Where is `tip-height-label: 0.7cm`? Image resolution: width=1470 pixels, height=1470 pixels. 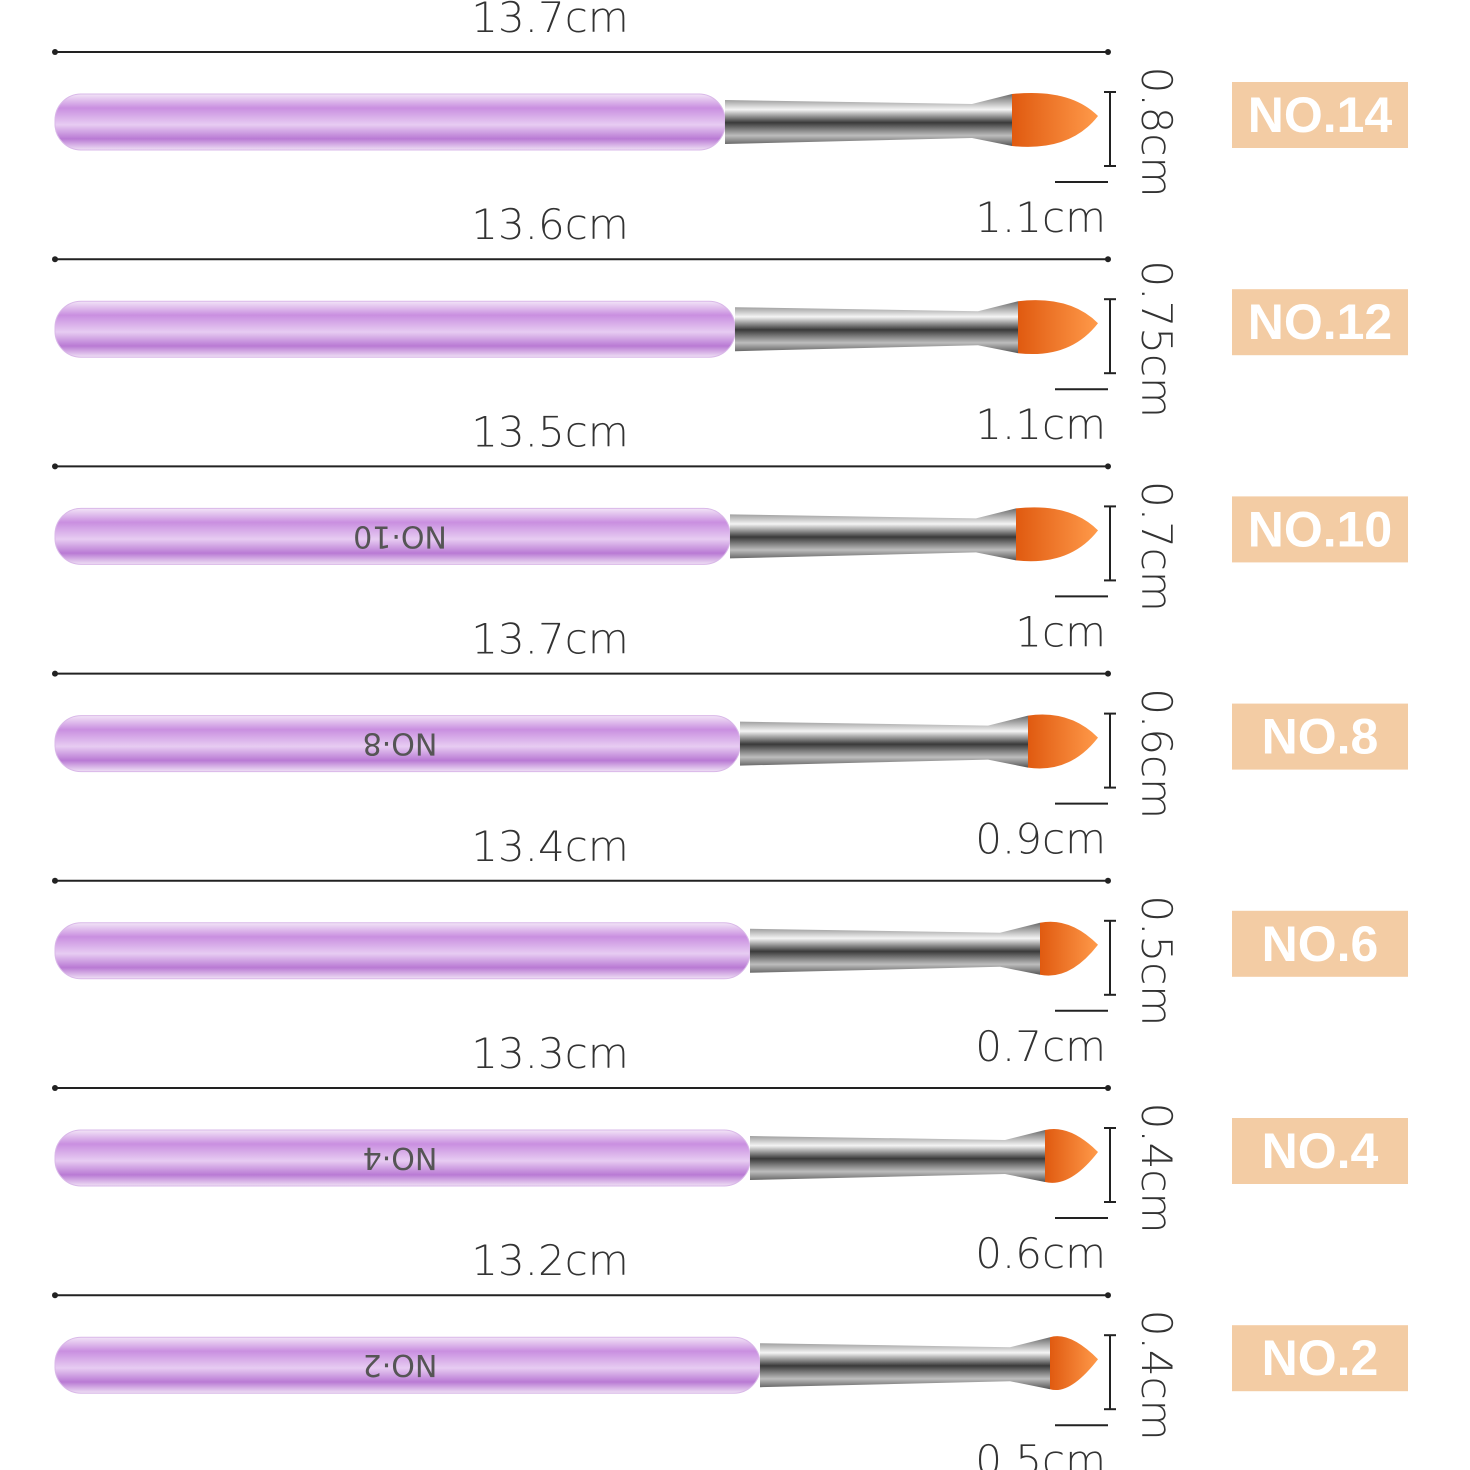 tip-height-label: 0.7cm is located at coordinates (1156, 546).